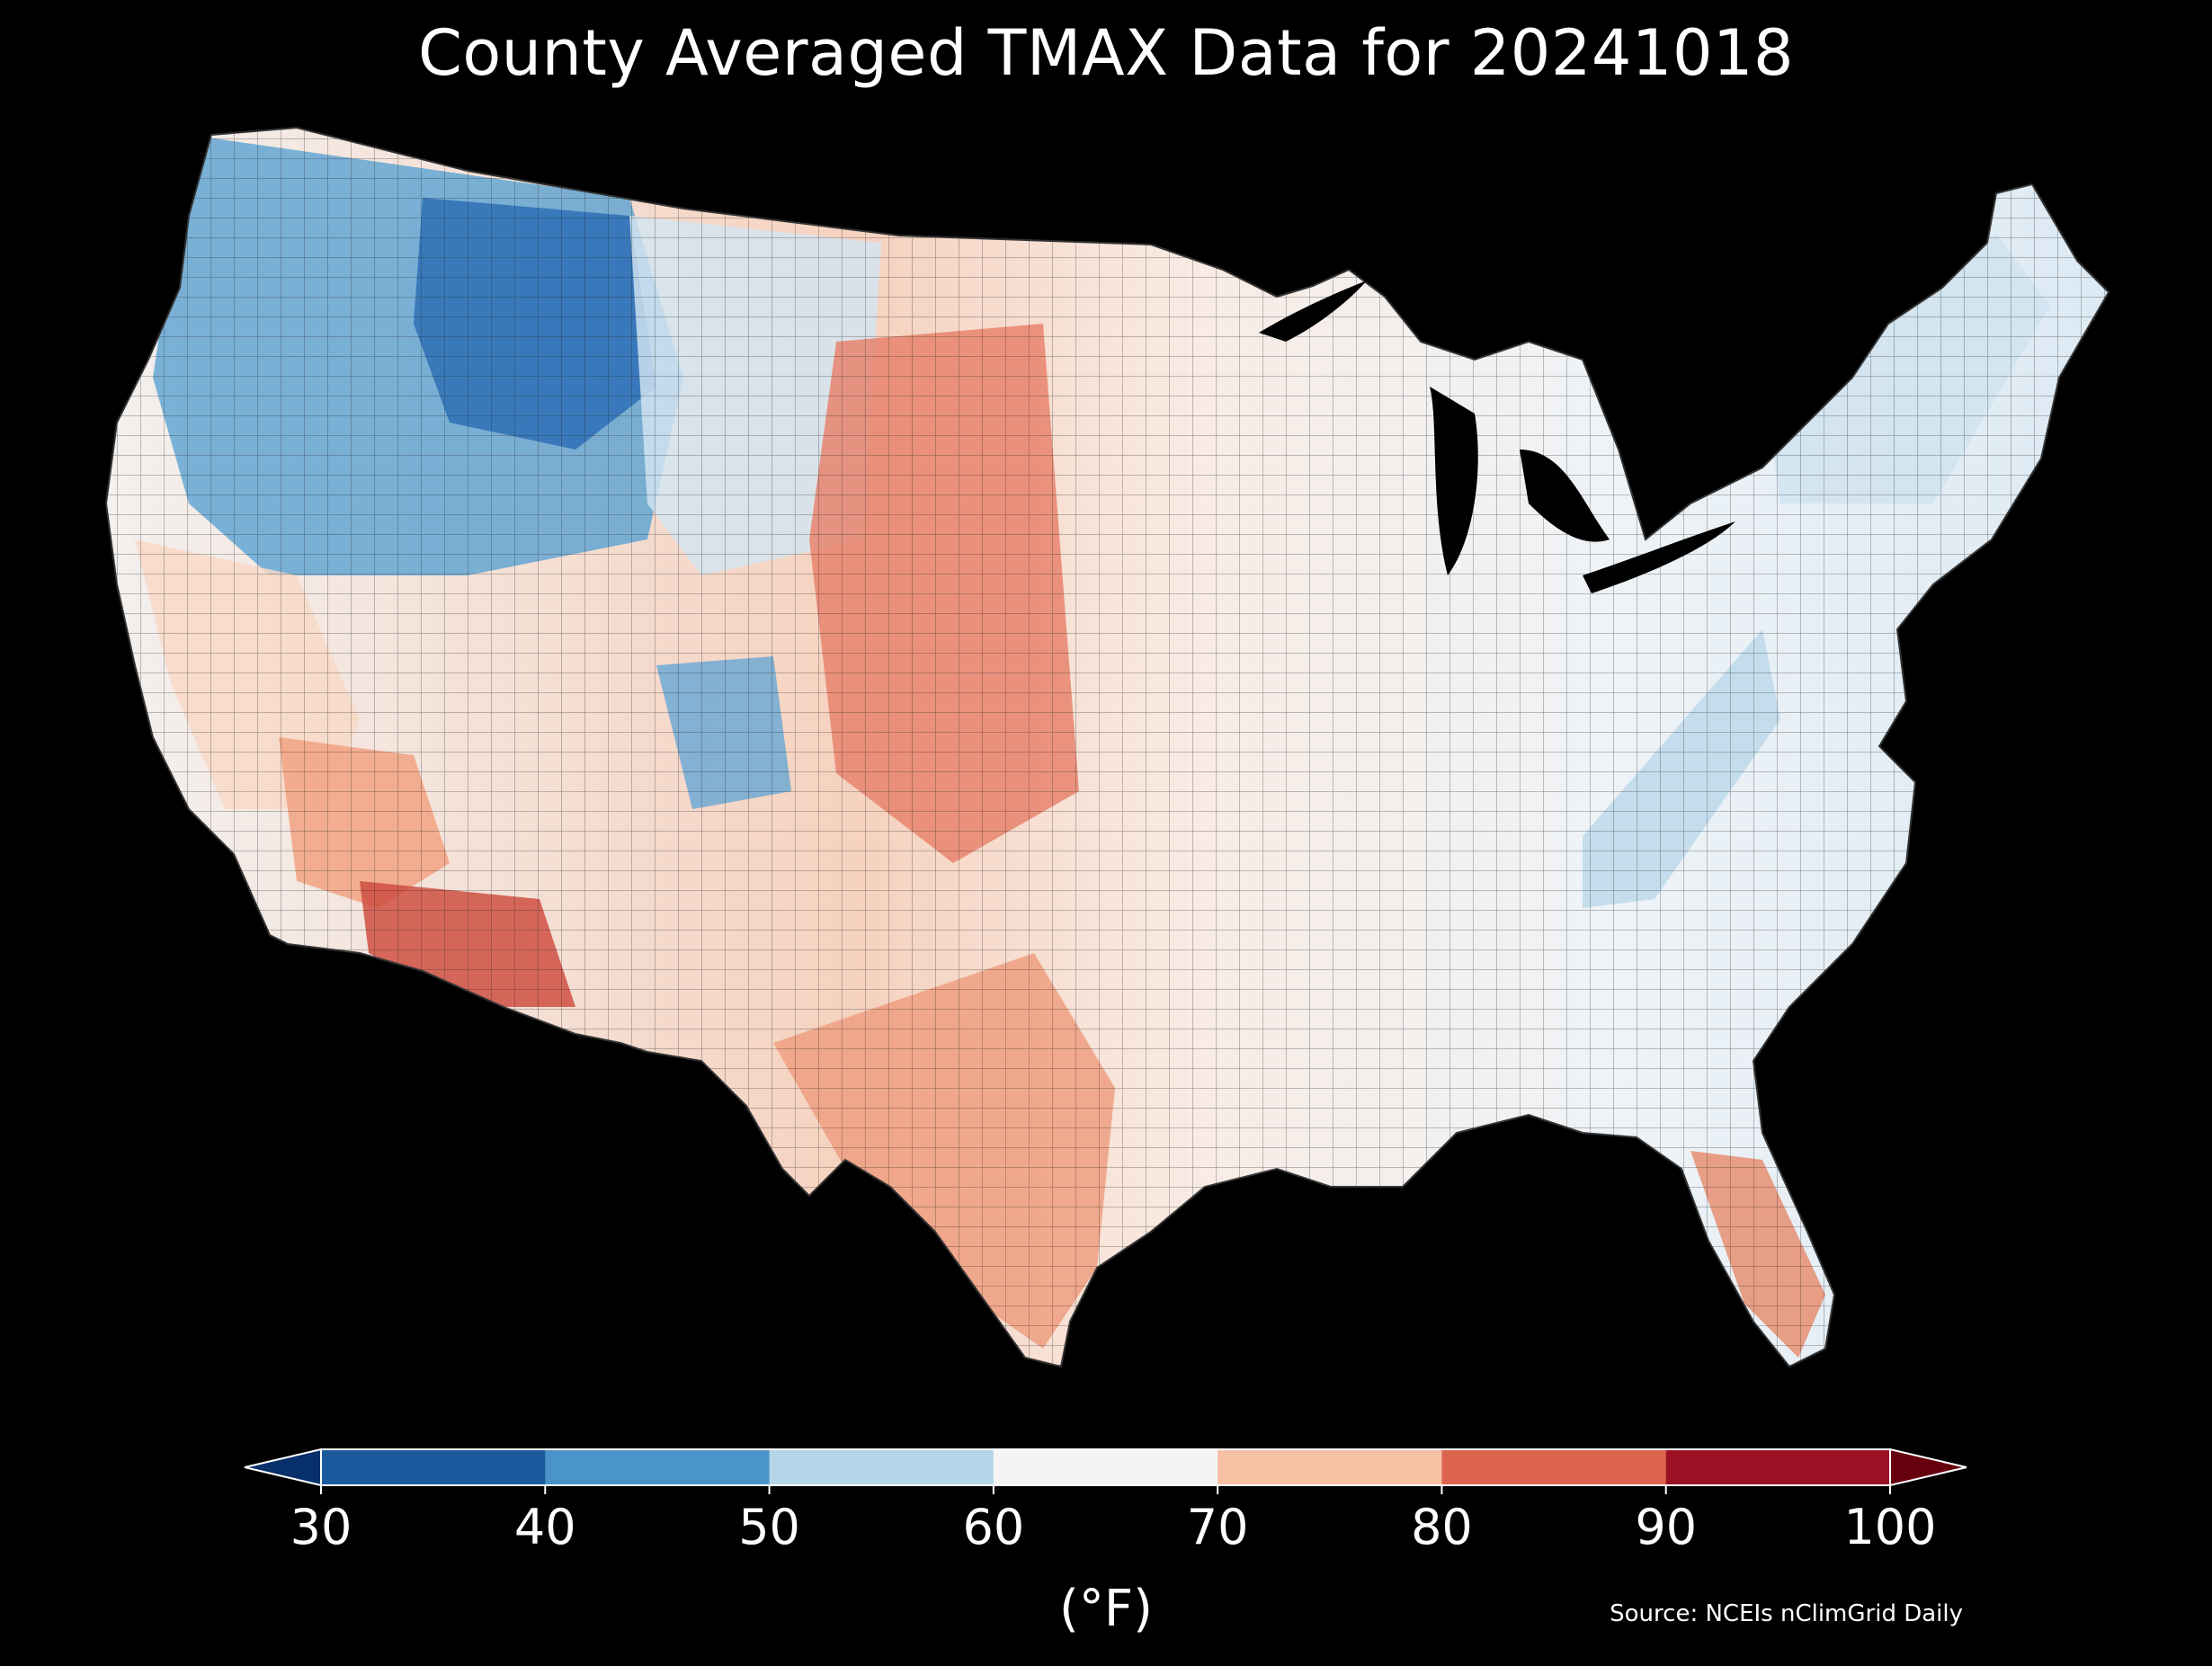 This screenshot has height=1666, width=2212. I want to click on map-title: County Averaged TMAX Data for 20241018, so click(1106, 53).